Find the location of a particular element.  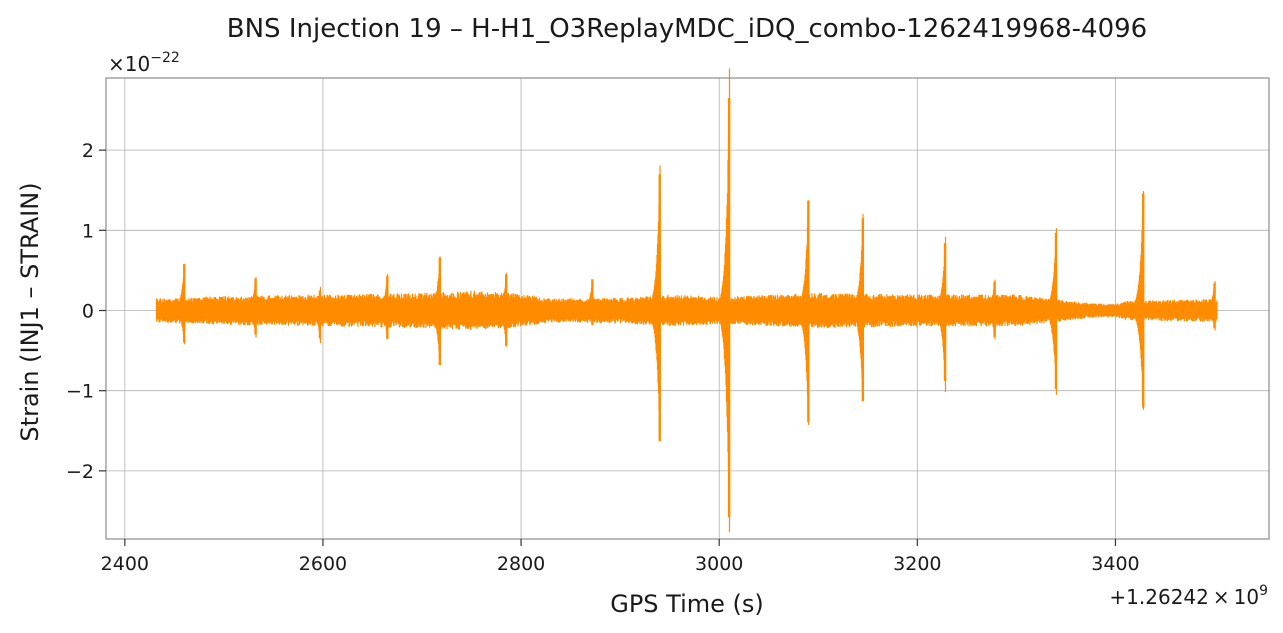

y-tick-label: −2 is located at coordinates (80, 472).